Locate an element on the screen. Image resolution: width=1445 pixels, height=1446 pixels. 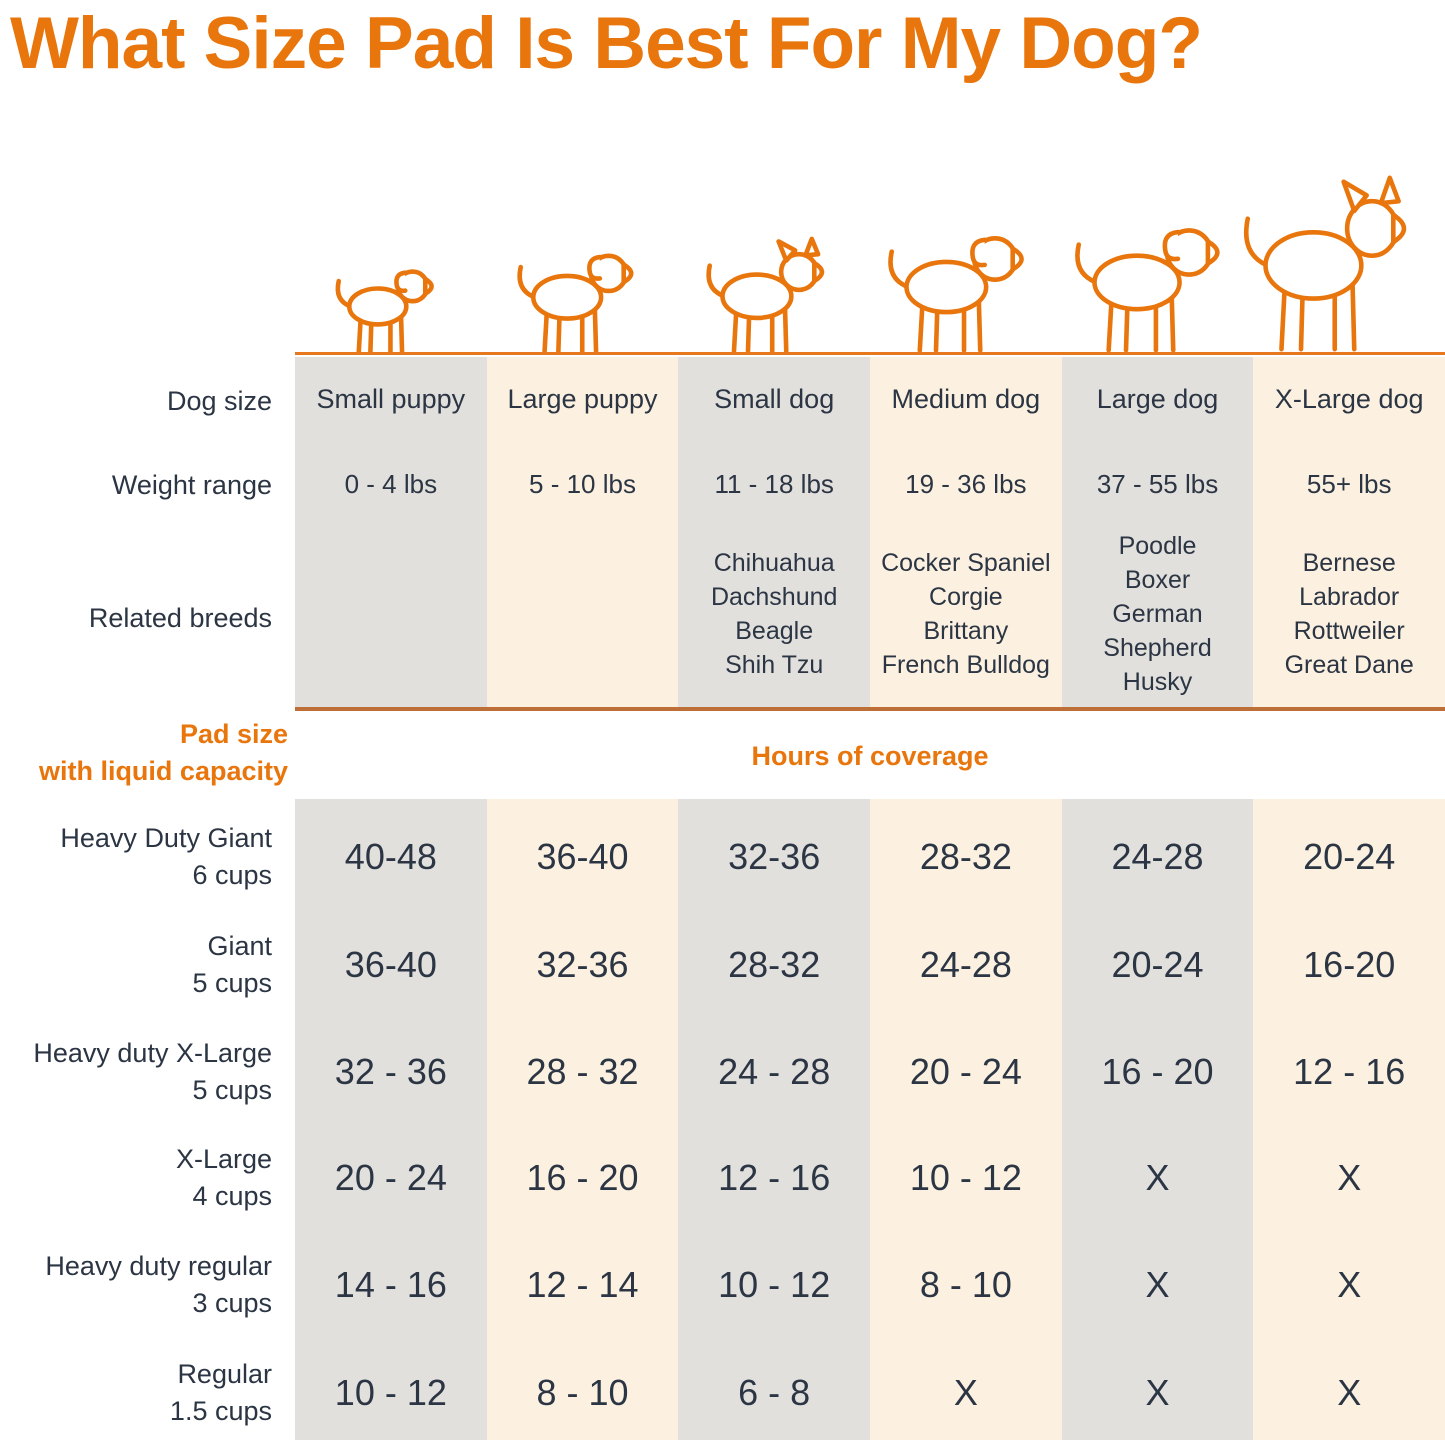
hours-row: 14 - 16 12 - 14 10 - 12 8 - 10 X X is located at coordinates (870, 1285).